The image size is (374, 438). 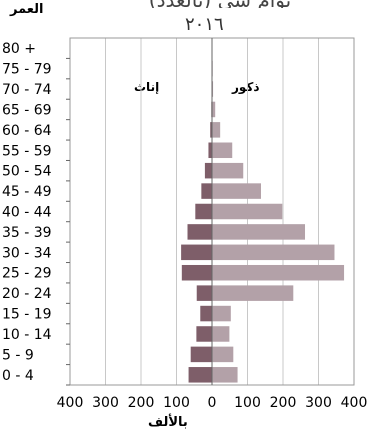 I want to click on y-tick-label: 0 - 4, so click(x=18, y=376).